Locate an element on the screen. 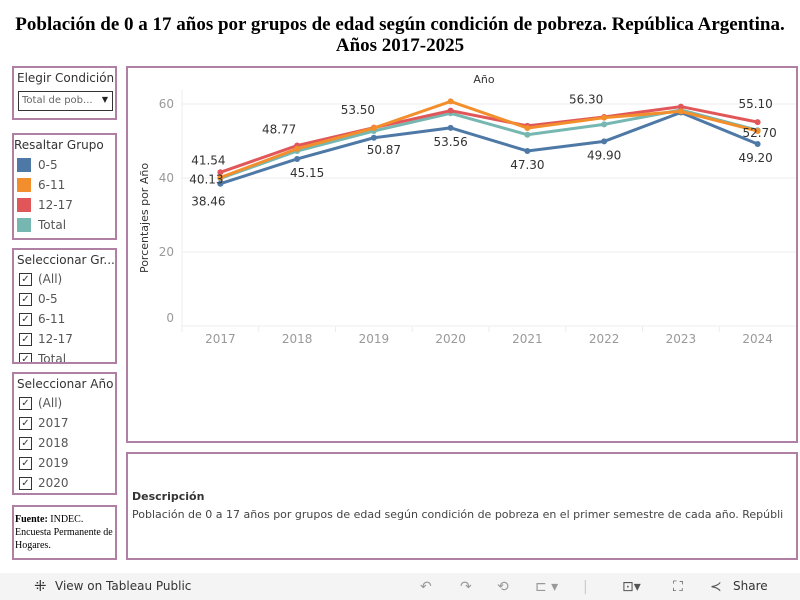 The image size is (800, 600). group-checkbox-item: ✓ (All) is located at coordinates (67, 279).